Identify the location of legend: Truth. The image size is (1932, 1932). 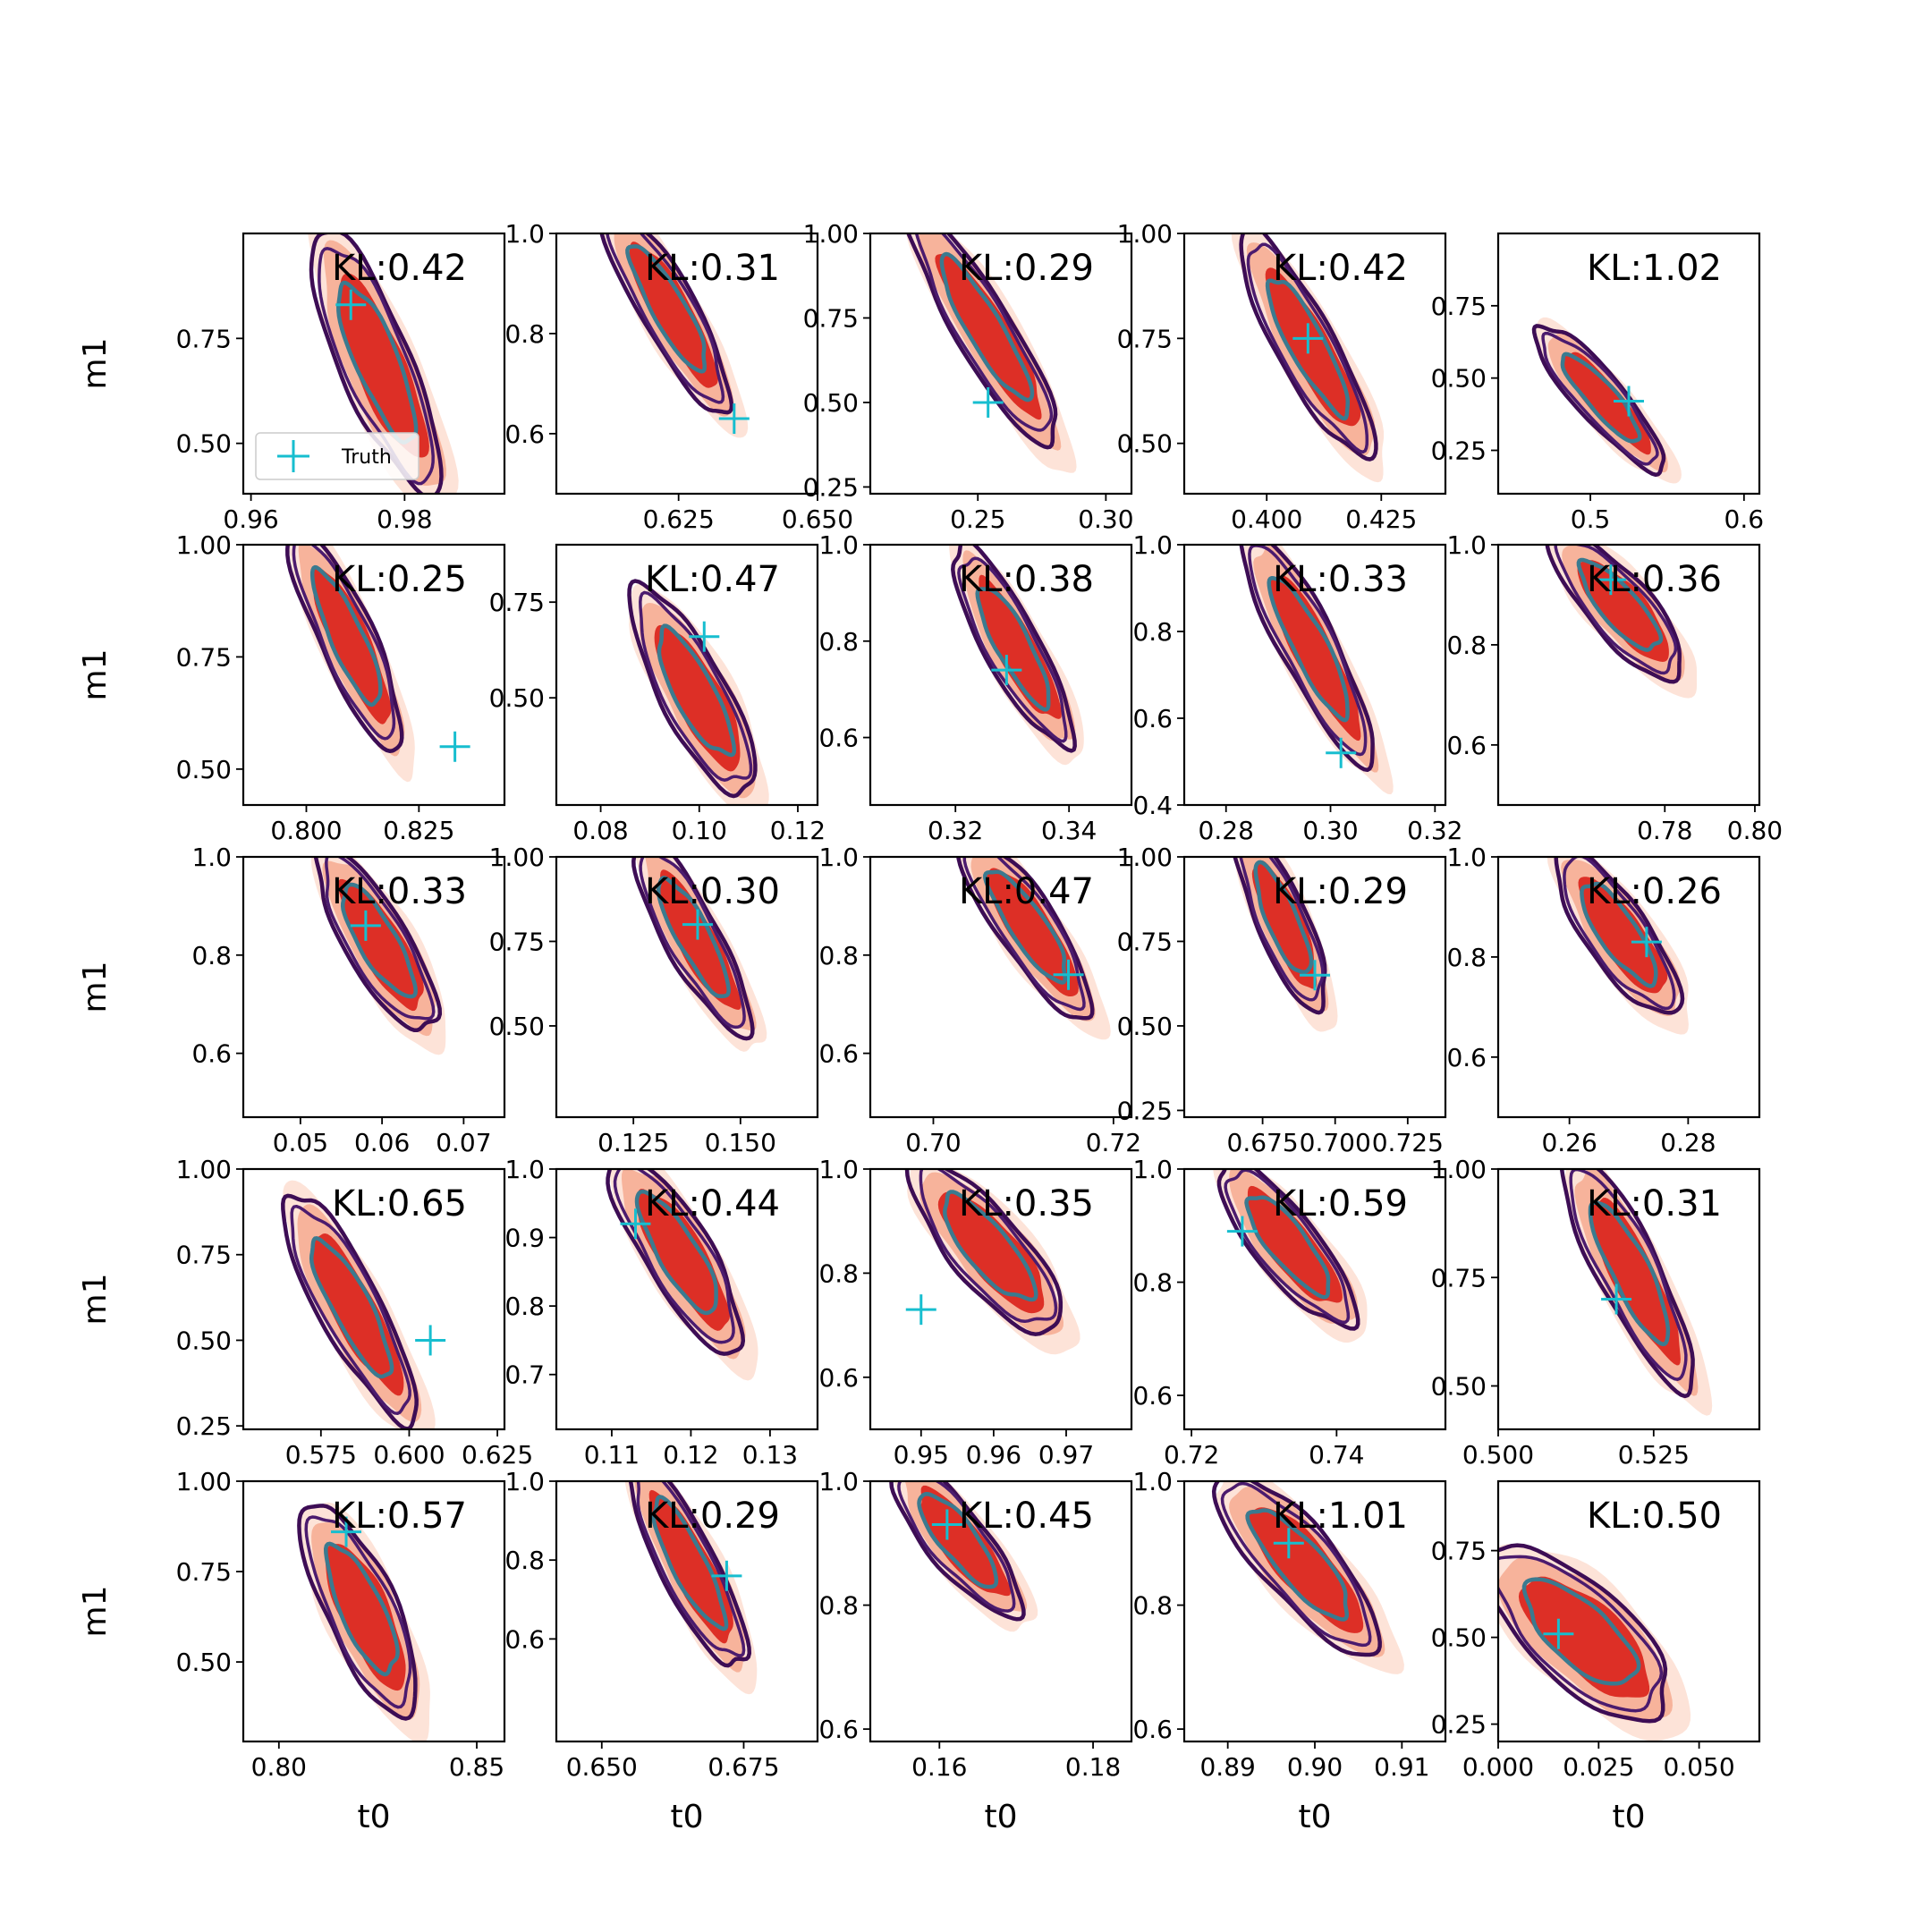
(337, 456).